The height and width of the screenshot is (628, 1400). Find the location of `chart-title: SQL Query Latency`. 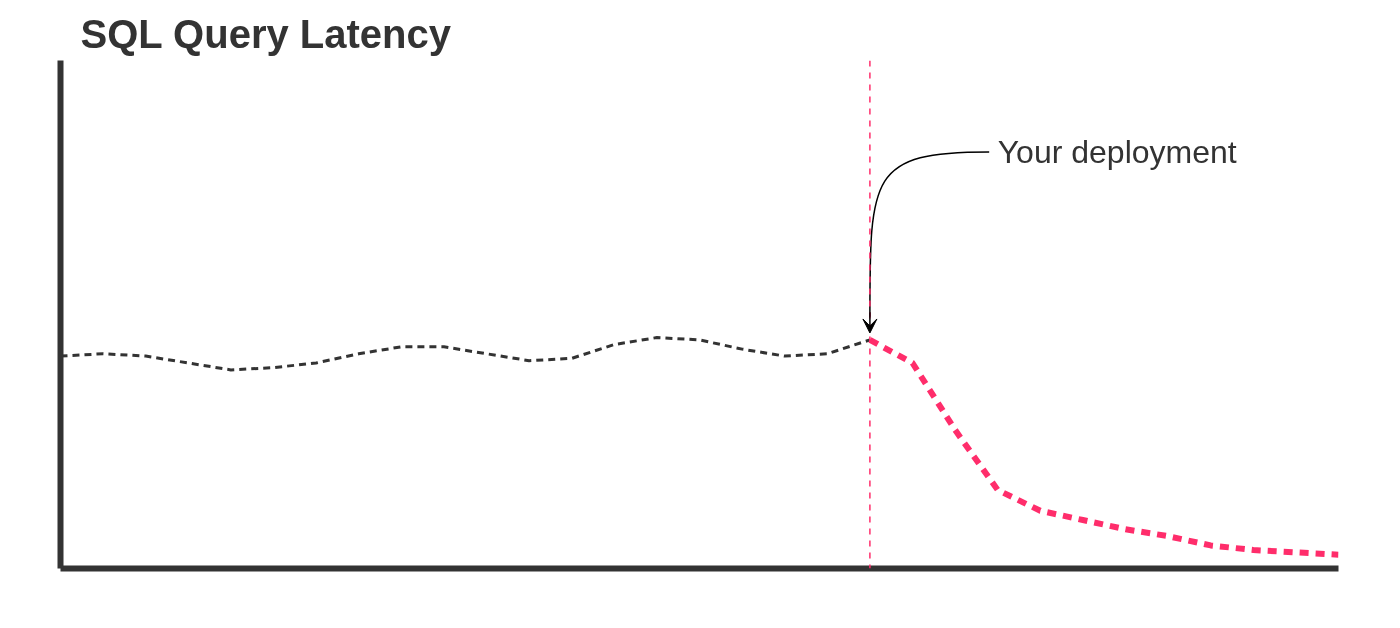

chart-title: SQL Query Latency is located at coordinates (266, 33).